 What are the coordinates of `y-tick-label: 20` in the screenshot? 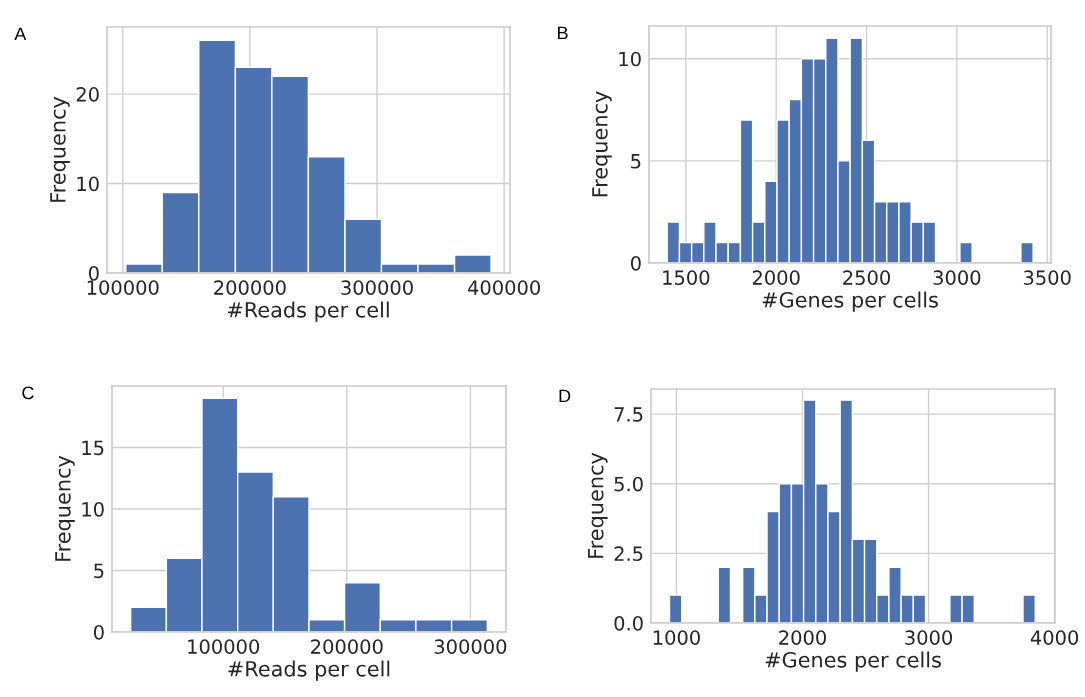 It's located at (87, 94).